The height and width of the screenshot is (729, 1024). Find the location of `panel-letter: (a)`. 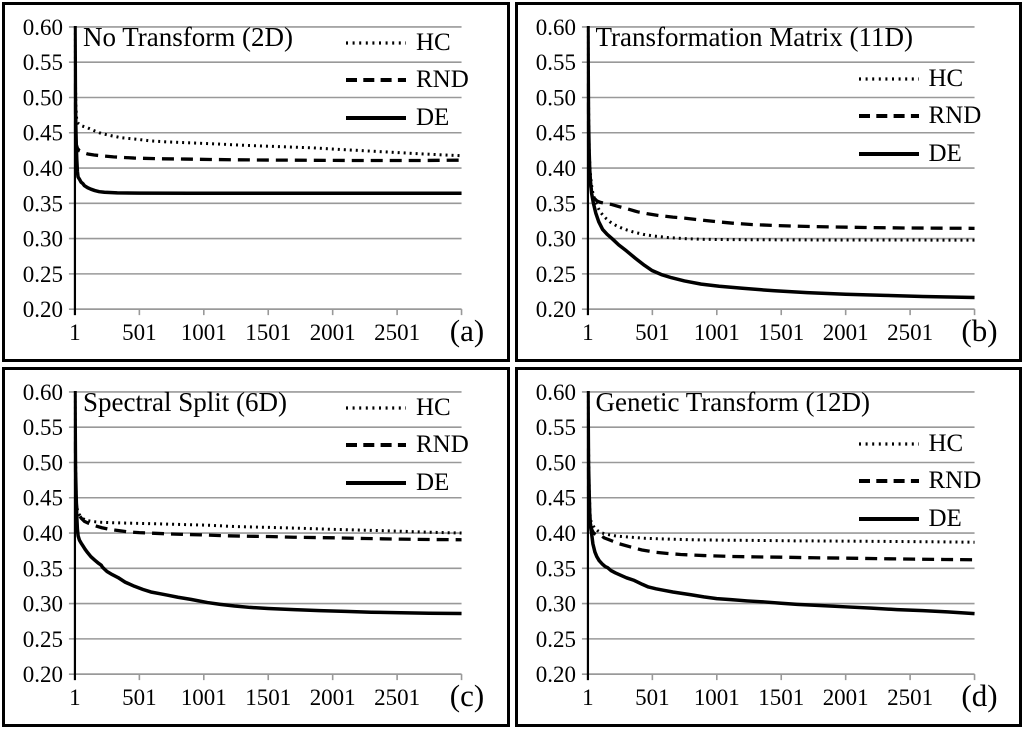

panel-letter: (a) is located at coordinates (467, 330).